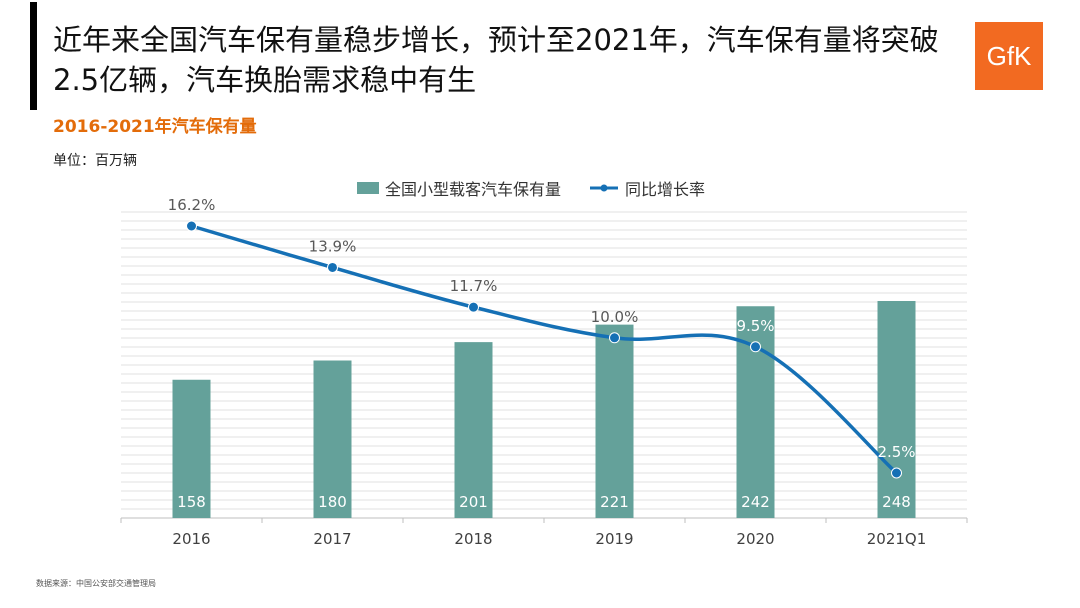  What do you see at coordinates (95, 161) in the screenshot?
I see `unit-label: 单位：百万辆` at bounding box center [95, 161].